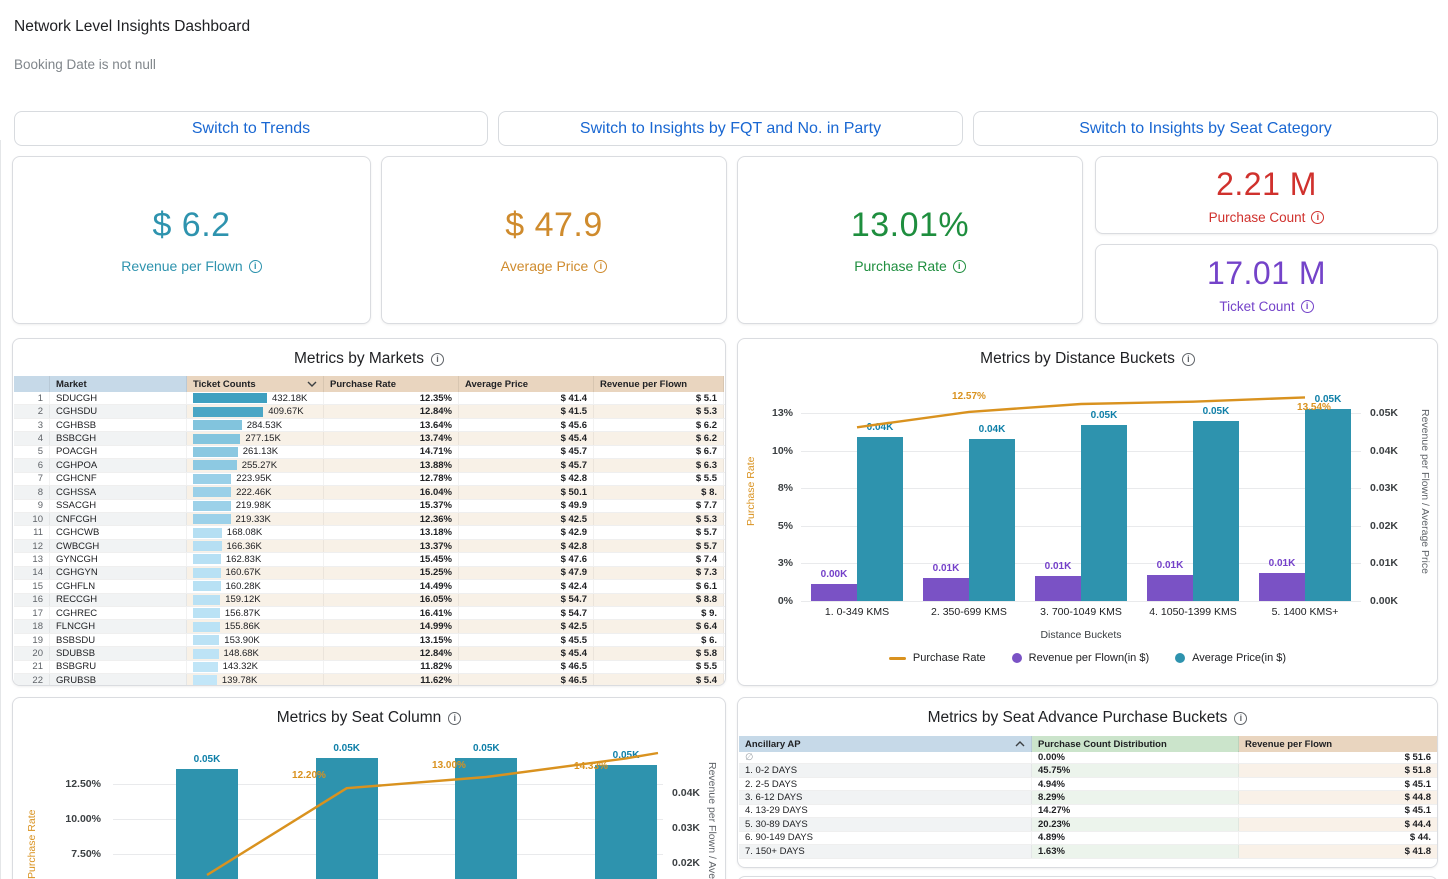 The width and height of the screenshot is (1448, 879). Describe the element at coordinates (369, 479) in the screenshot. I see `market-row: 7 CGHCNF 223.95K 12.78% $ 42.8 $ 5.5` at that location.